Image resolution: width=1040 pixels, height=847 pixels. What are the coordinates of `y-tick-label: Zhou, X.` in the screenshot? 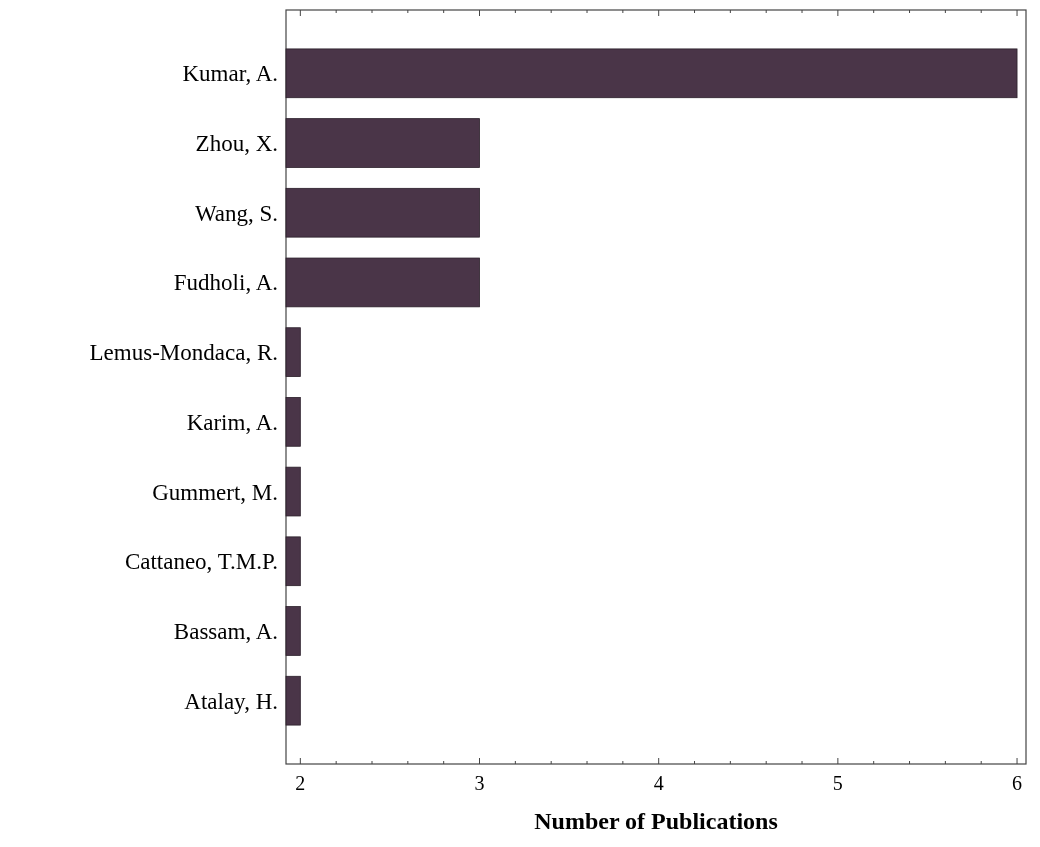 It's located at (236, 144).